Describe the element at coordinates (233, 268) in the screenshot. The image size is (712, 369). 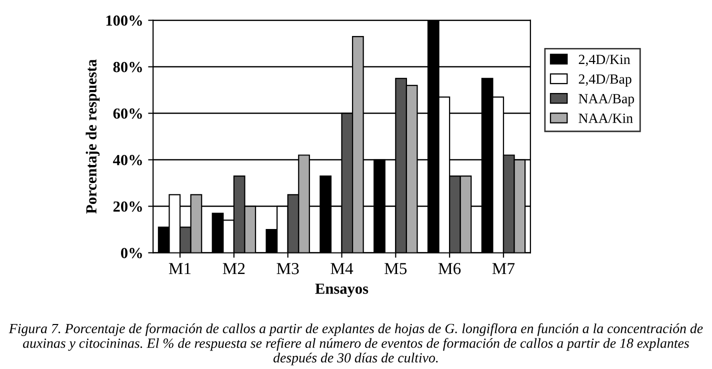
I see `x-tick-label: M2` at that location.